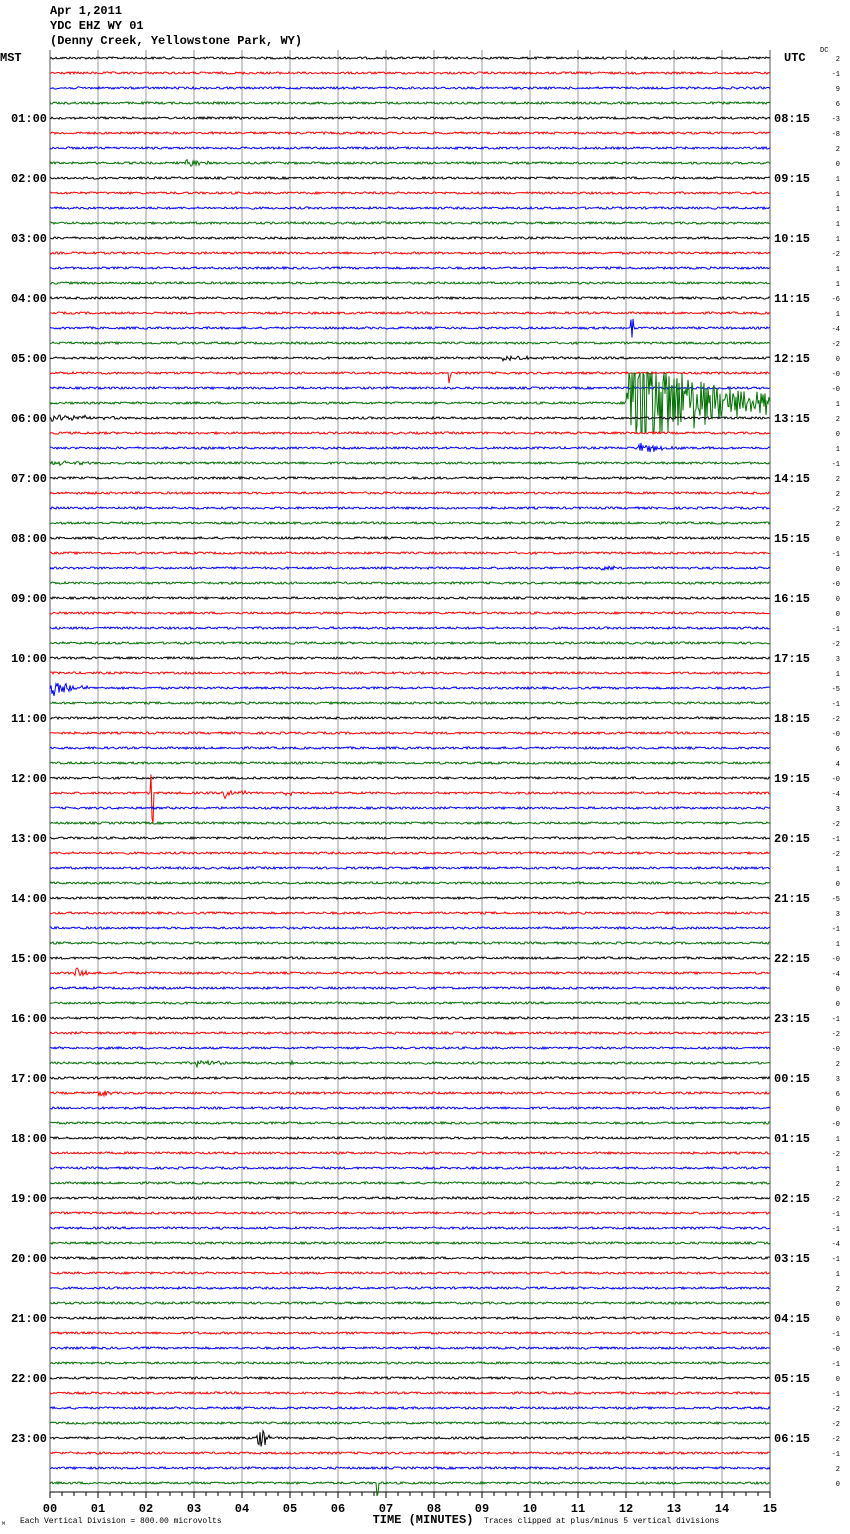  What do you see at coordinates (838, 765) in the screenshot?
I see `dc-offset-label: 4` at bounding box center [838, 765].